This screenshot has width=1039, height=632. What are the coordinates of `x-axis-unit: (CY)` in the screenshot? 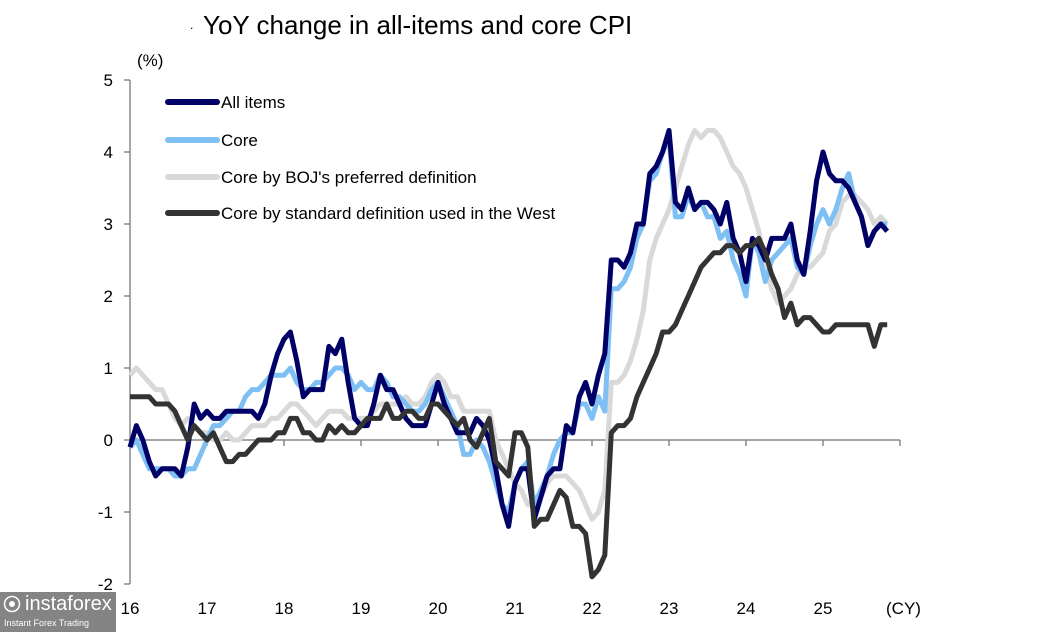 It's located at (903, 608).